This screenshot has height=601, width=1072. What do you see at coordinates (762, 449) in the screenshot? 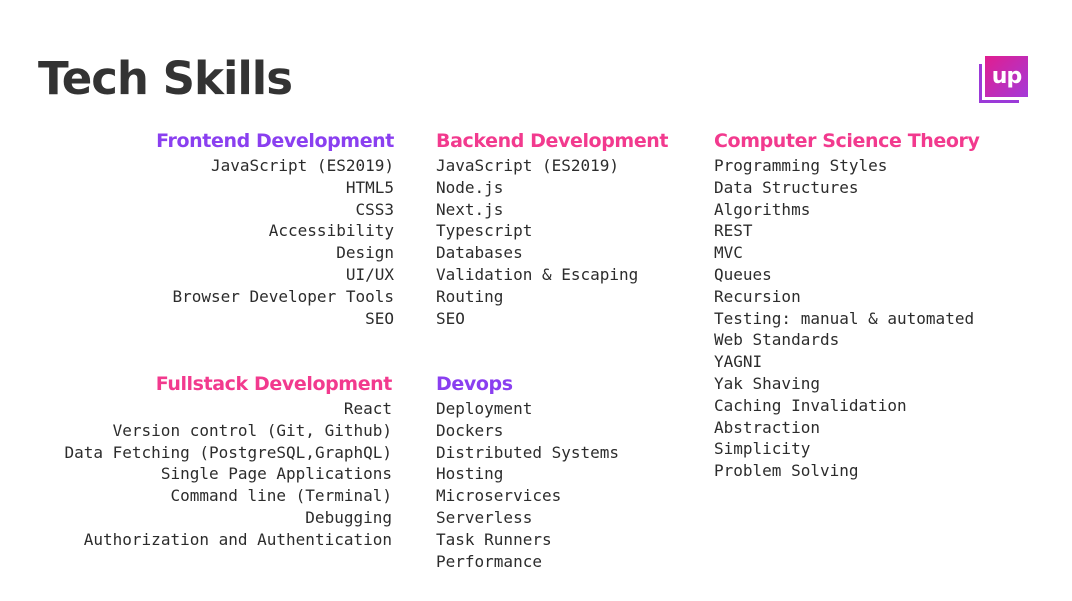
I see `skill-item: Simplicity` at bounding box center [762, 449].